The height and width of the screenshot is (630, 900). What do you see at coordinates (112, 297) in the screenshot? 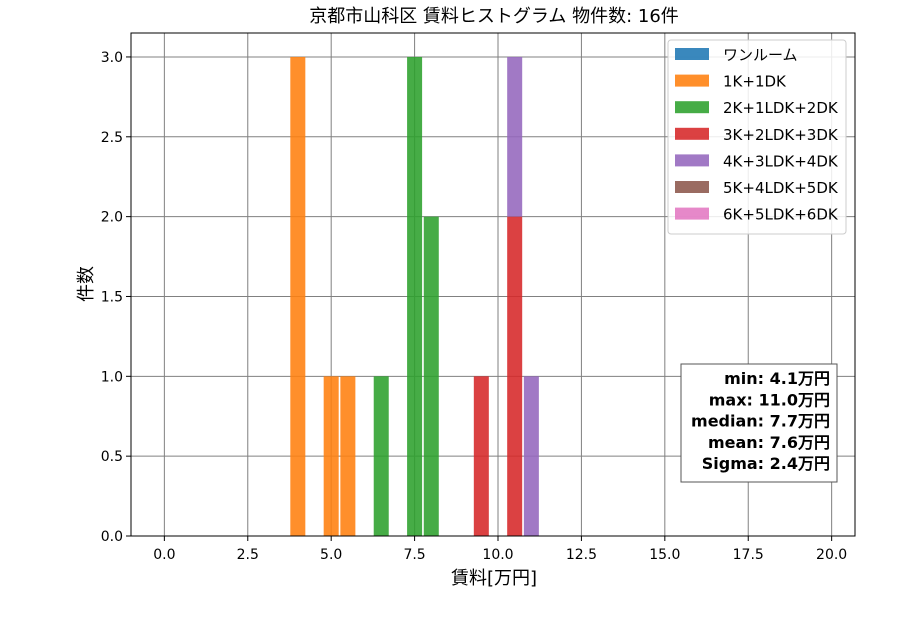
I see `y-tick-label-3: 1.5` at bounding box center [112, 297].